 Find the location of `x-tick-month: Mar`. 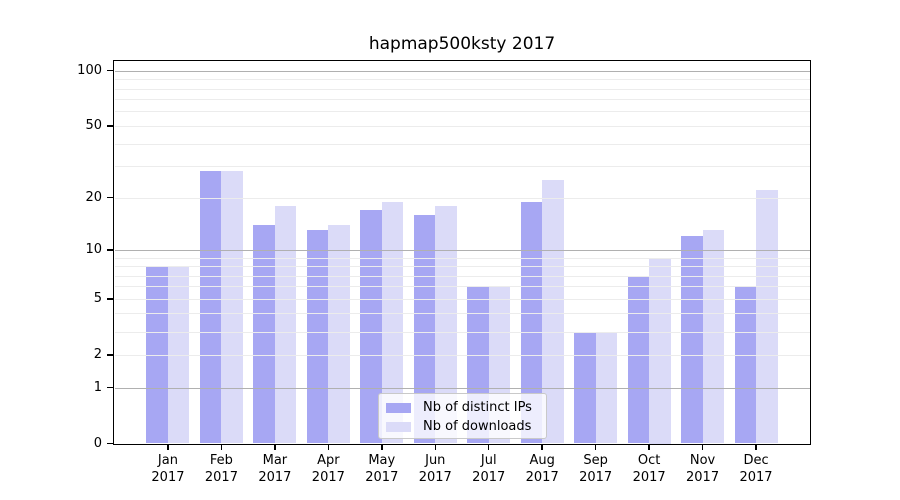

x-tick-month: Mar is located at coordinates (275, 460).